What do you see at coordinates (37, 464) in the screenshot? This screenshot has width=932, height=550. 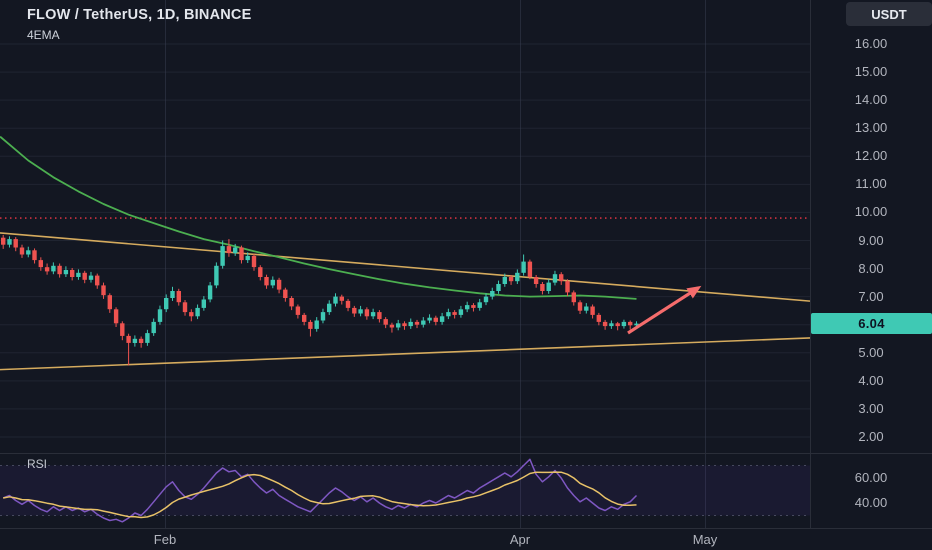 I see `rsi-indicator-label: RSI` at bounding box center [37, 464].